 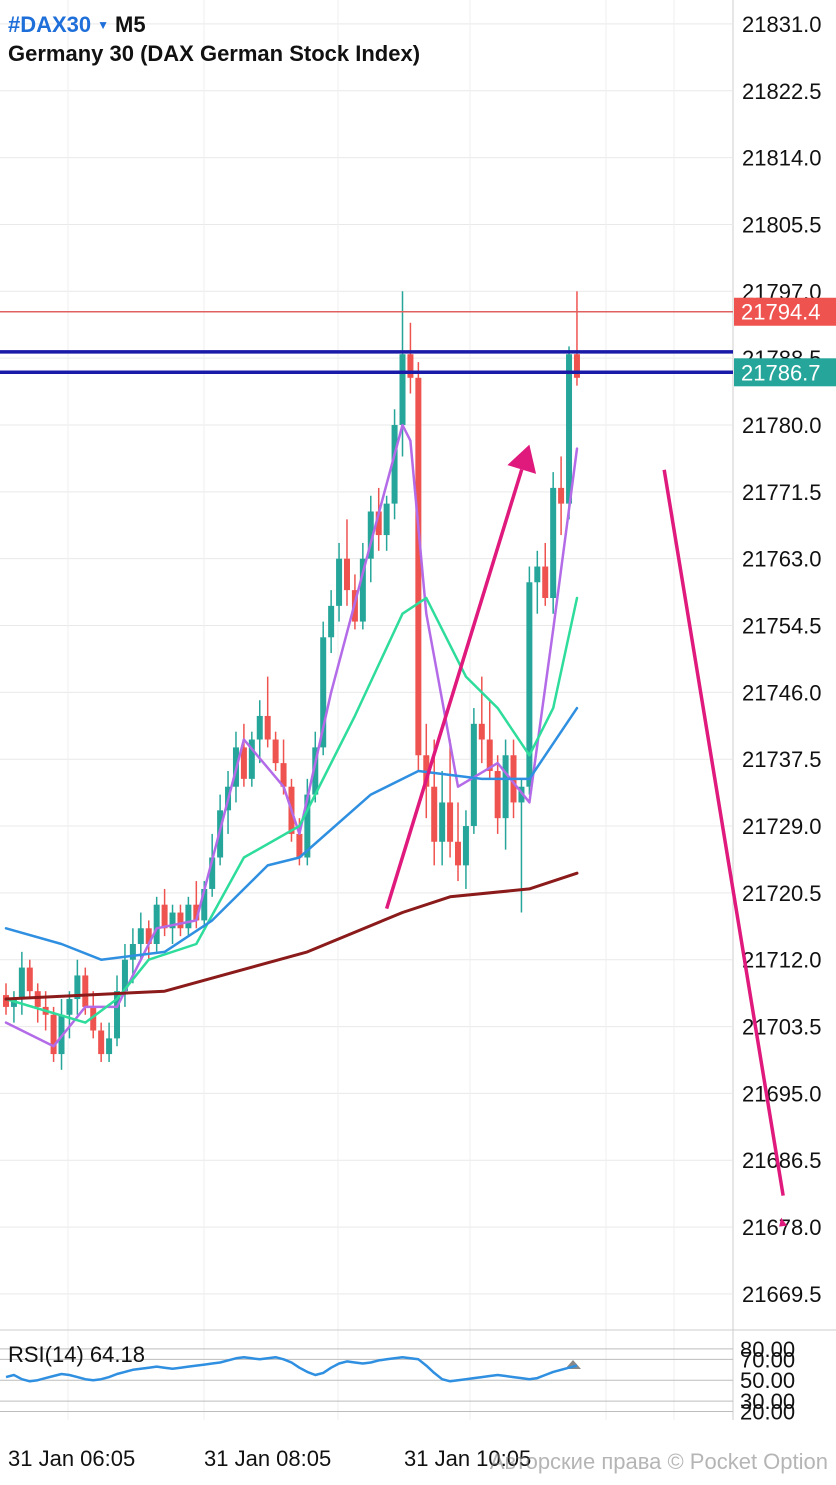 What do you see at coordinates (291, 1369) in the screenshot?
I see `rsi-line` at bounding box center [291, 1369].